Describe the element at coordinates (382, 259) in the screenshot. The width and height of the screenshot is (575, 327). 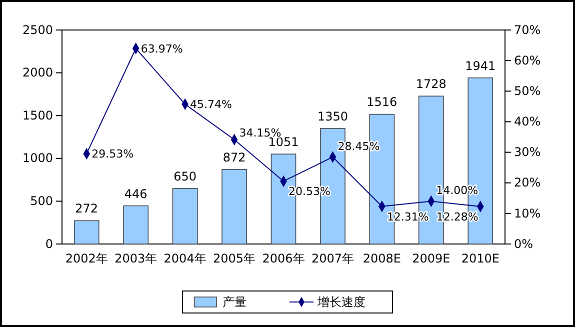
I see `x-tick-label: 2008E` at that location.